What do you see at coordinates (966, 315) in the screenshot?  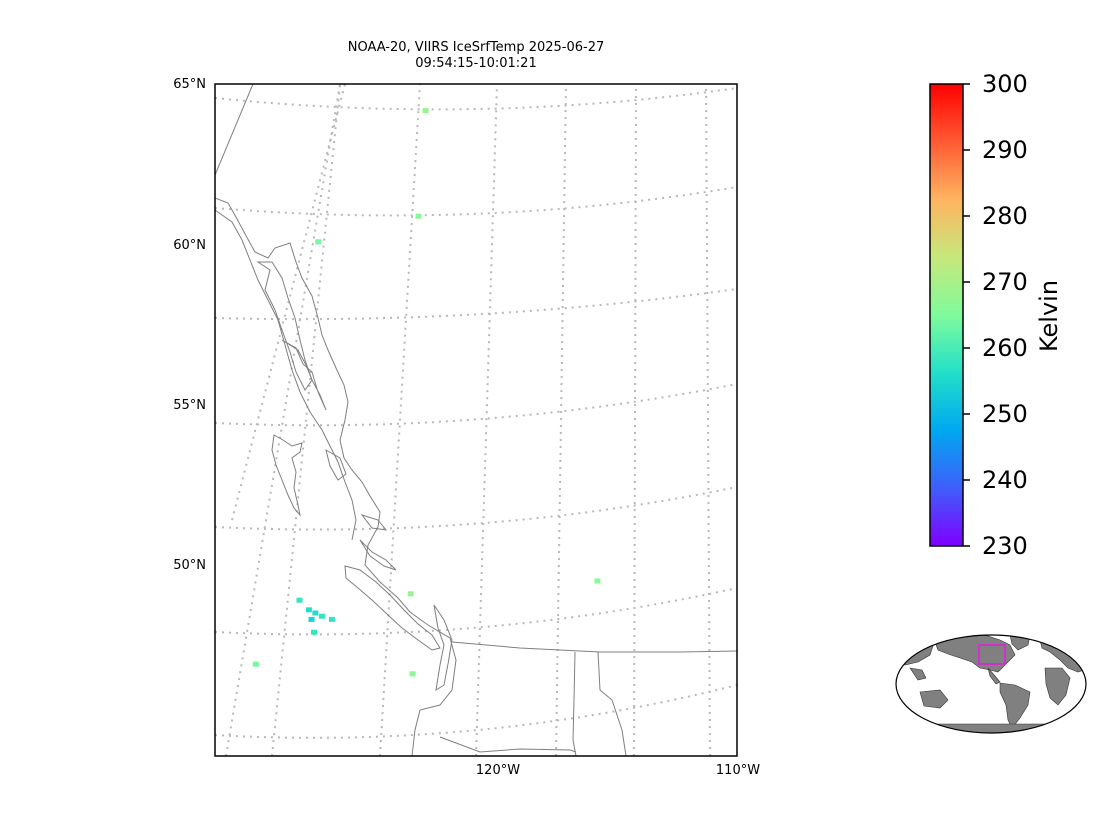 I see `colorbar-ticks` at bounding box center [966, 315].